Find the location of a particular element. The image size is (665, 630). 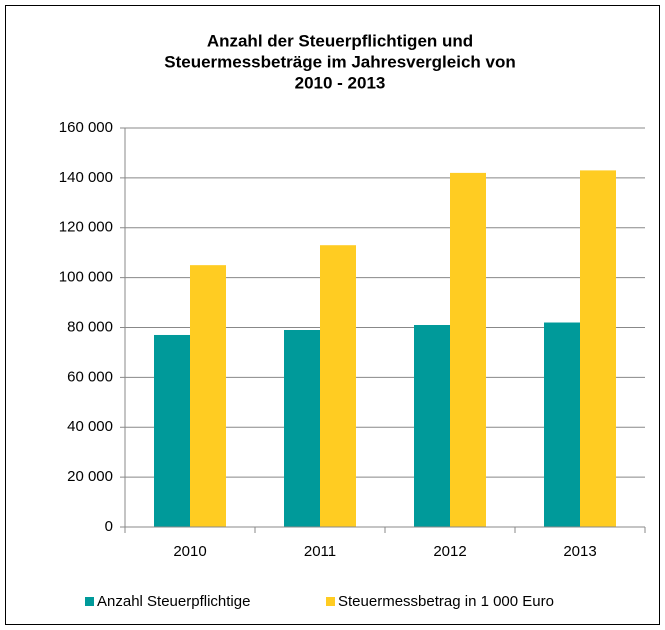

legend-label: Steuermessbetrag in 1 000 Euro is located at coordinates (446, 601).